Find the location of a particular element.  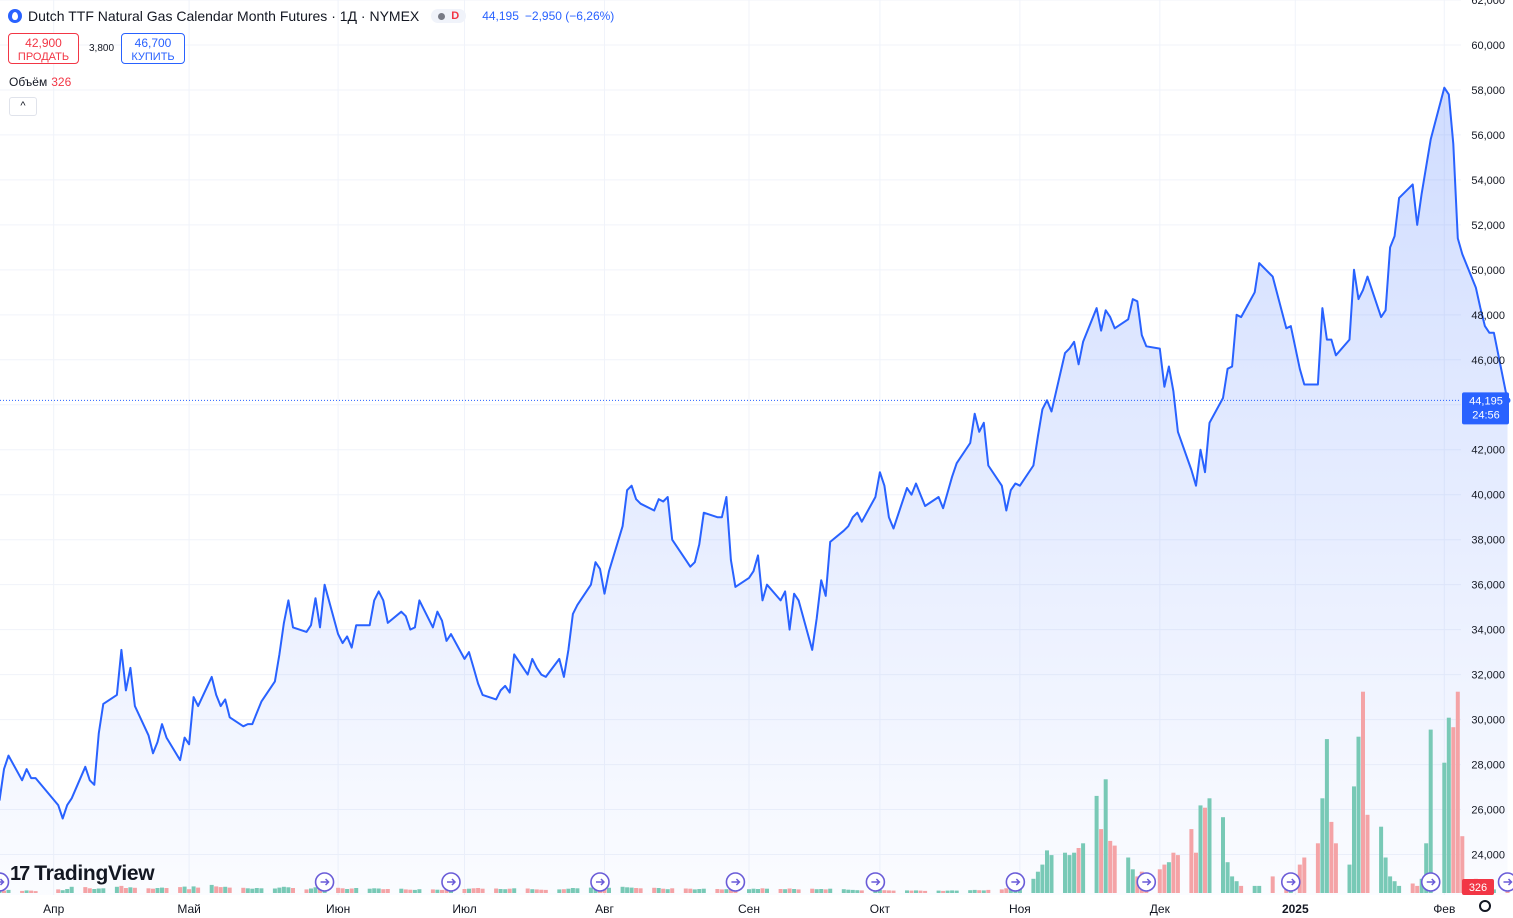

collapse-legend-button: ^ is located at coordinates (23, 106).